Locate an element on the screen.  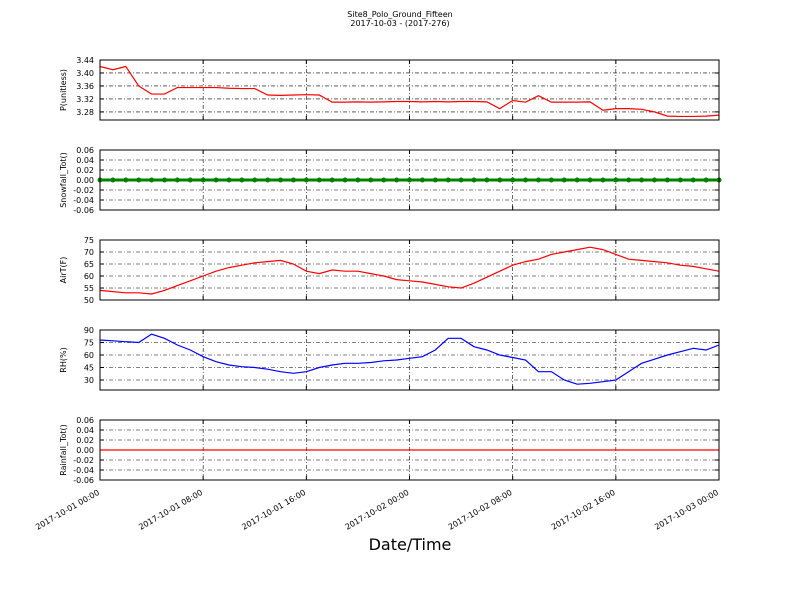
x-tick-label: 2017-10-01 08:00 is located at coordinates (170, 510).